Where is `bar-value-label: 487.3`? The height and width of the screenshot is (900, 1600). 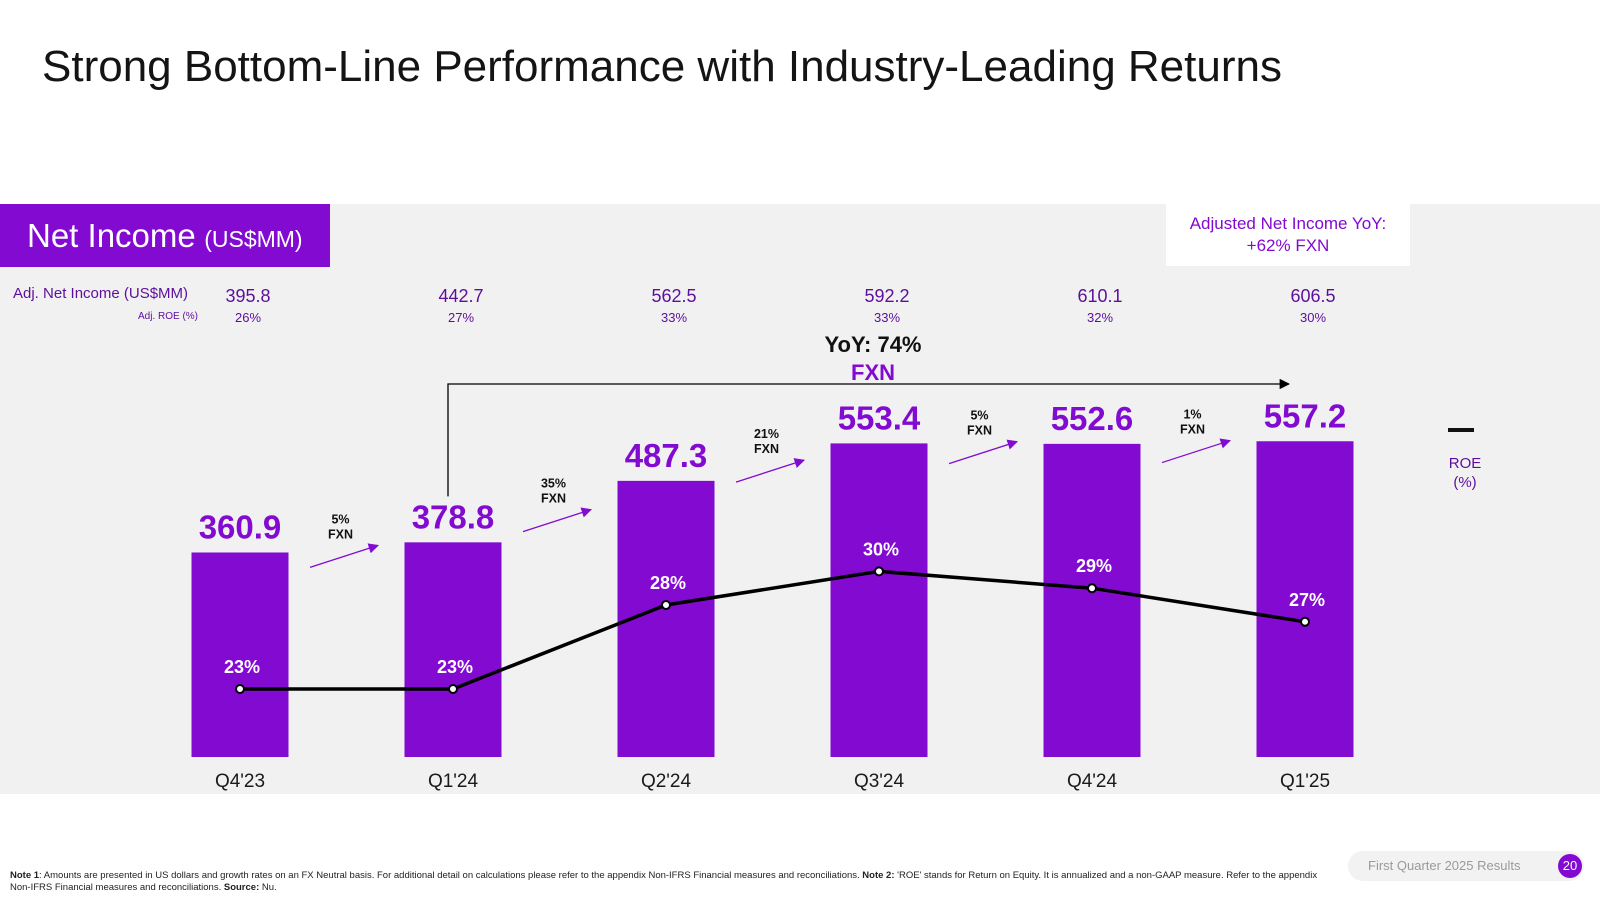
bar-value-label: 487.3 is located at coordinates (666, 455).